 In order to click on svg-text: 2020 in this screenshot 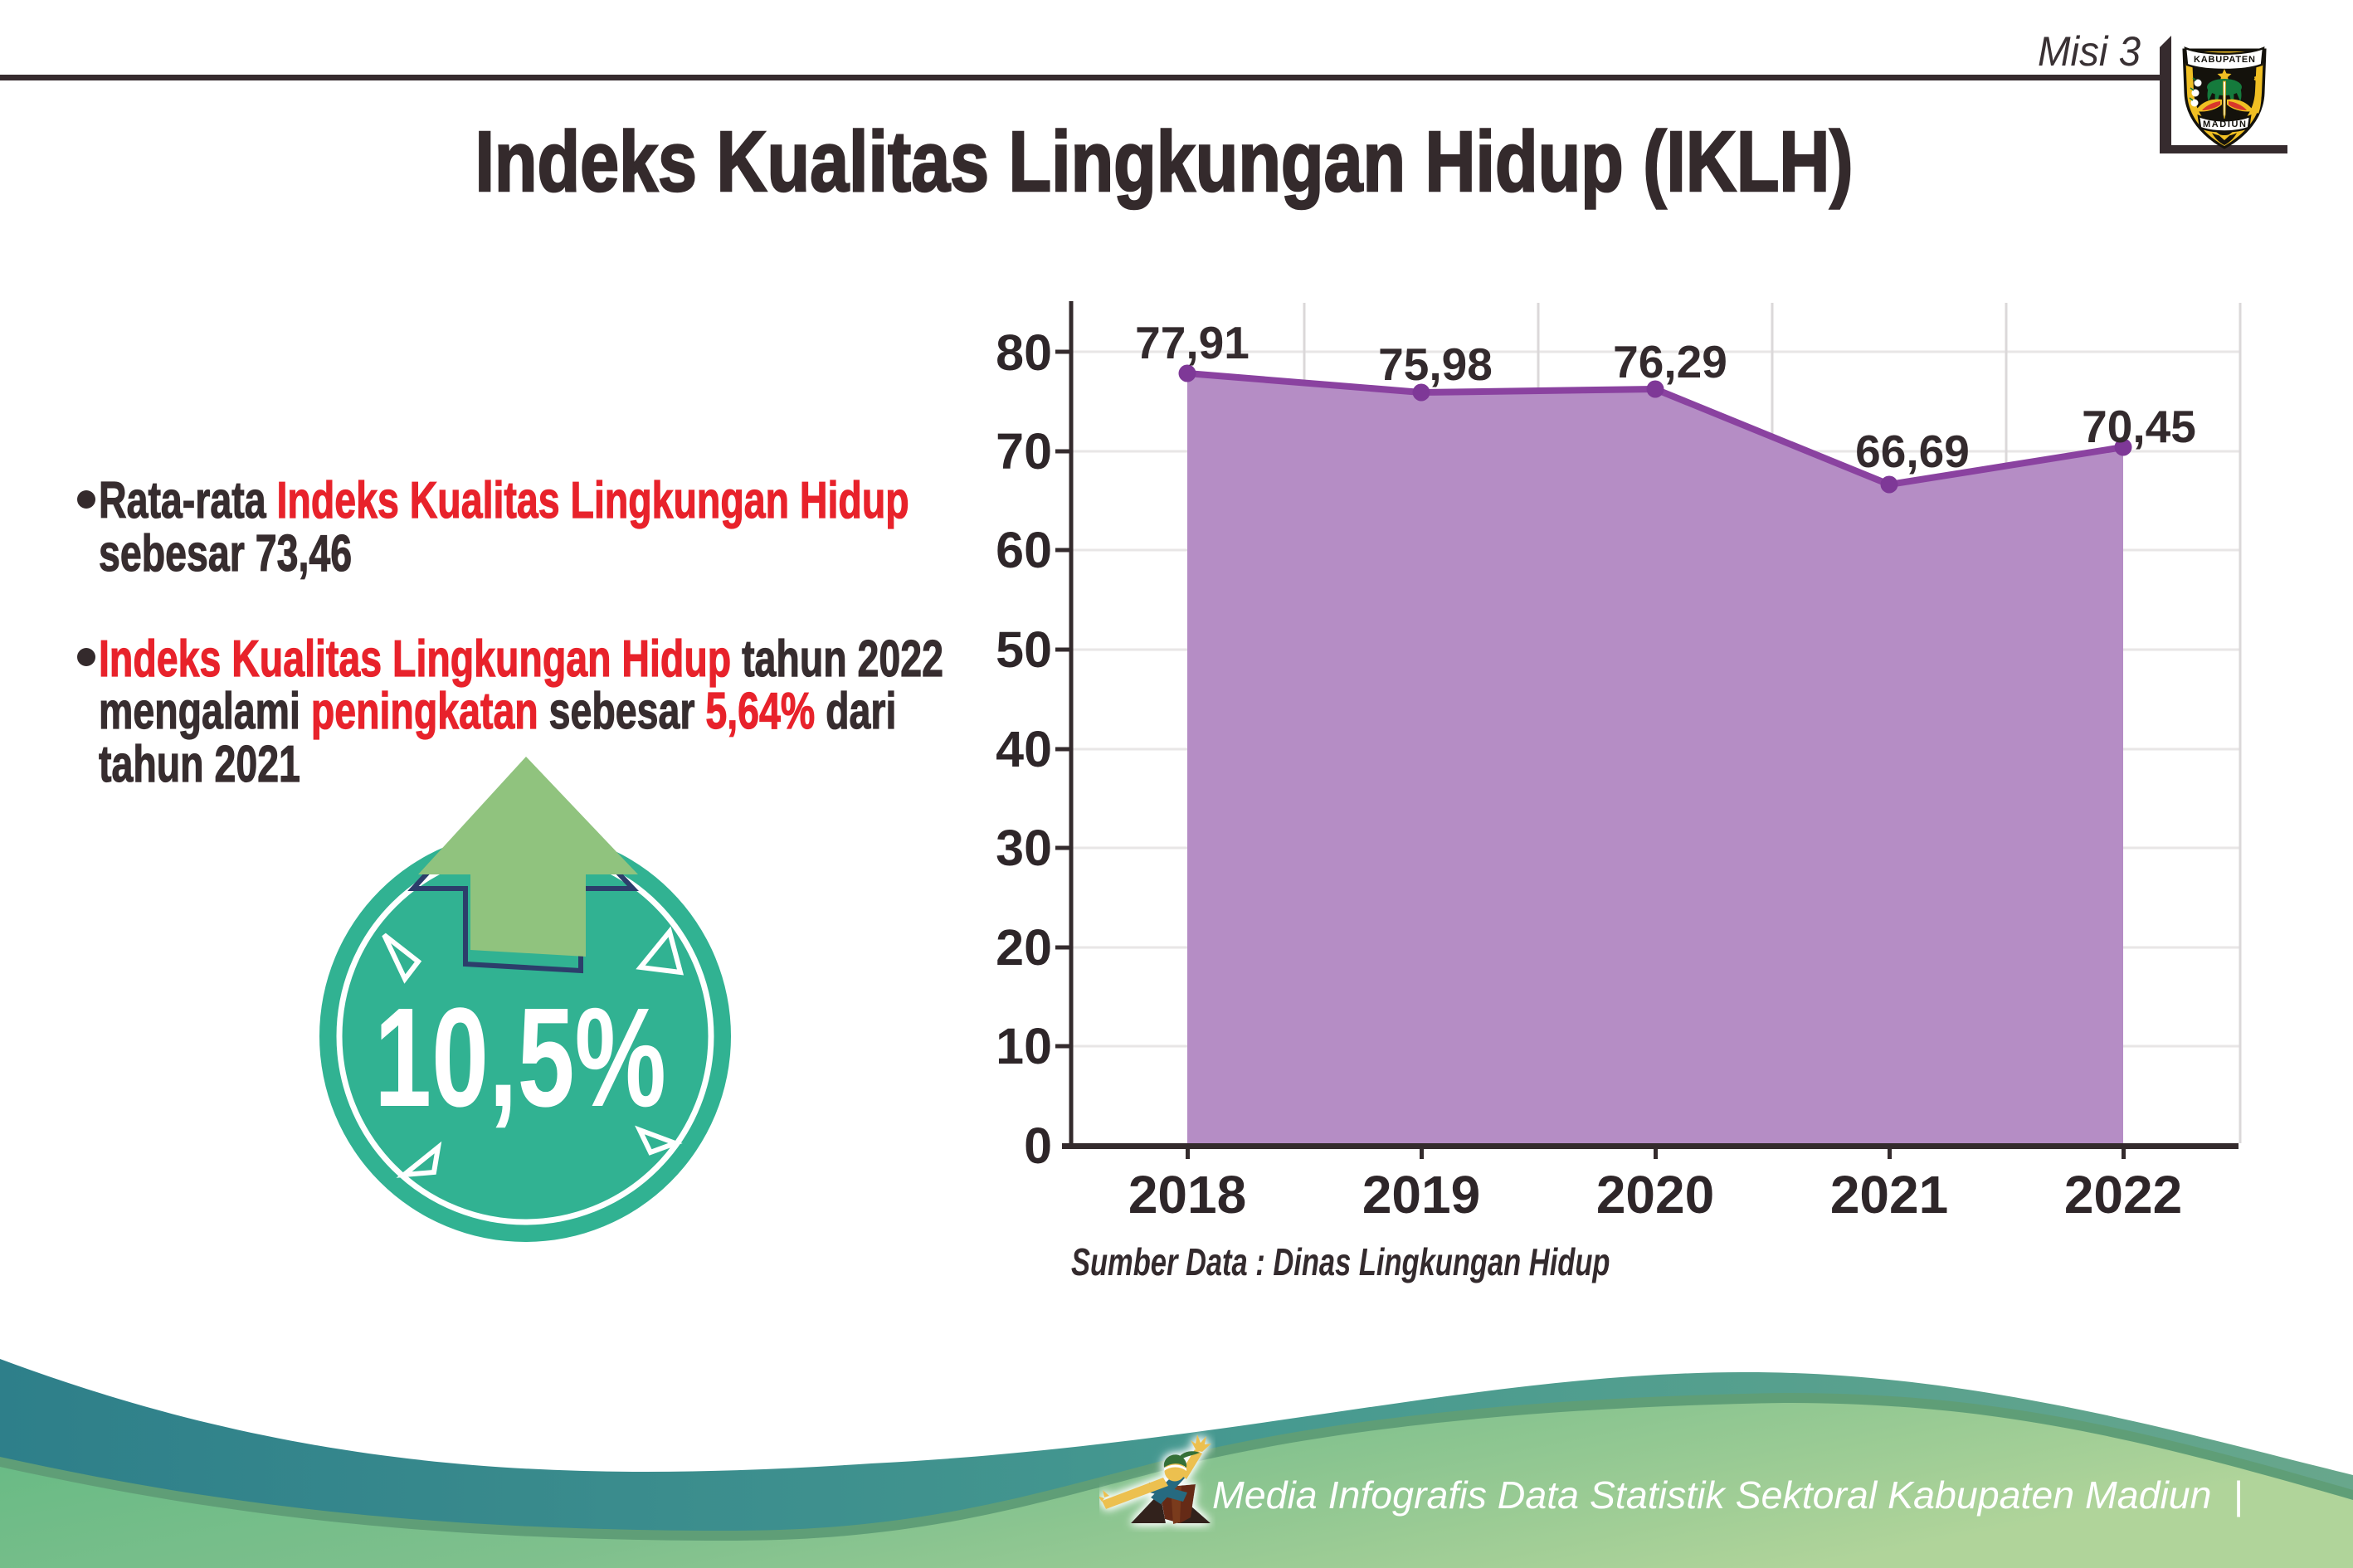, I will do `click(1655, 1195)`.